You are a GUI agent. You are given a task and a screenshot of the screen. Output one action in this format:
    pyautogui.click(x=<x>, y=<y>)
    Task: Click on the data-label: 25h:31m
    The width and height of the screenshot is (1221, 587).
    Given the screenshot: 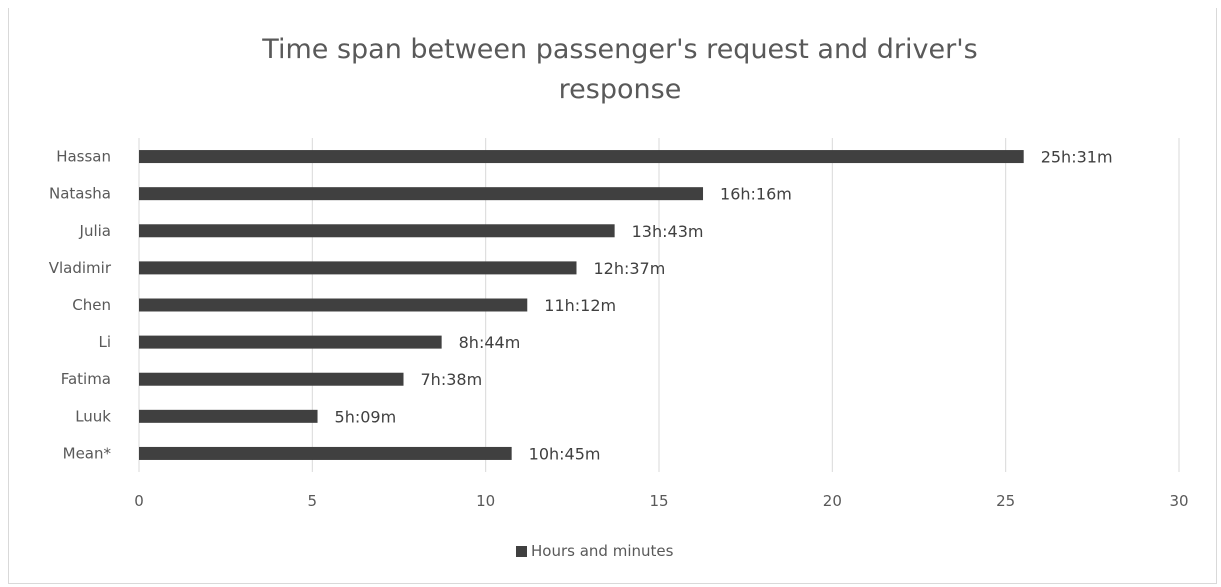 What is the action you would take?
    pyautogui.click(x=1077, y=157)
    